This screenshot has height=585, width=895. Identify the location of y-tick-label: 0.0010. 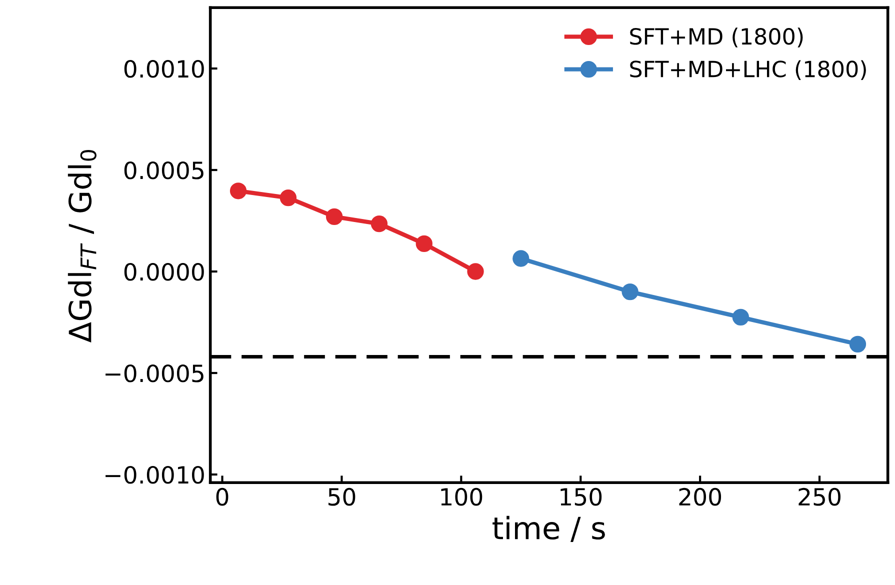
(164, 69).